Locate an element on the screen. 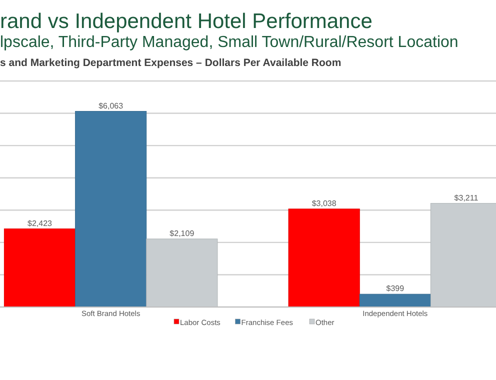 This screenshot has width=496, height=380. text: s and Marketing Department Expenses – Dollars Per Available Room is located at coordinates (171, 63).